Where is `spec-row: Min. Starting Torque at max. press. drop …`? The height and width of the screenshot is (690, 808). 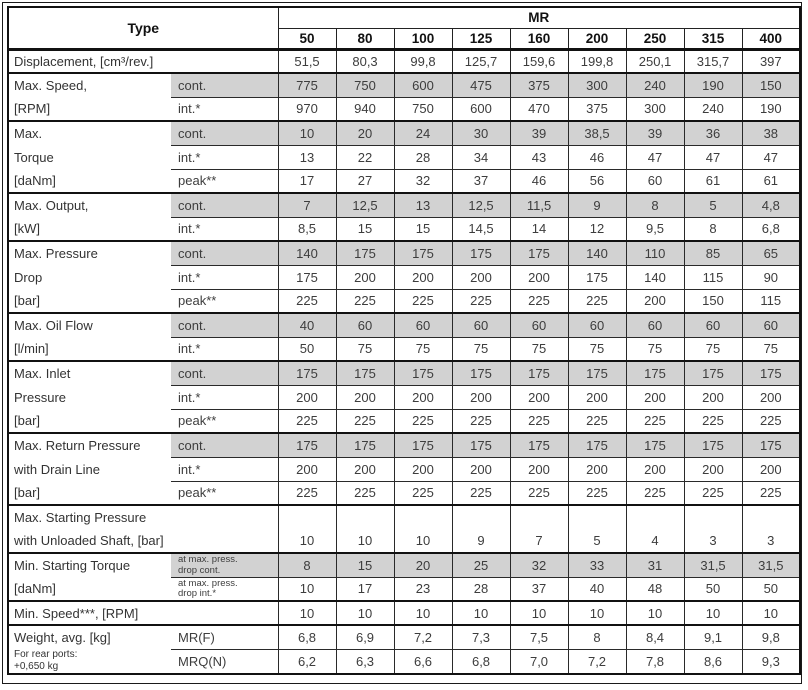 spec-row: Min. Starting Torque at max. press. drop … is located at coordinates (404, 565).